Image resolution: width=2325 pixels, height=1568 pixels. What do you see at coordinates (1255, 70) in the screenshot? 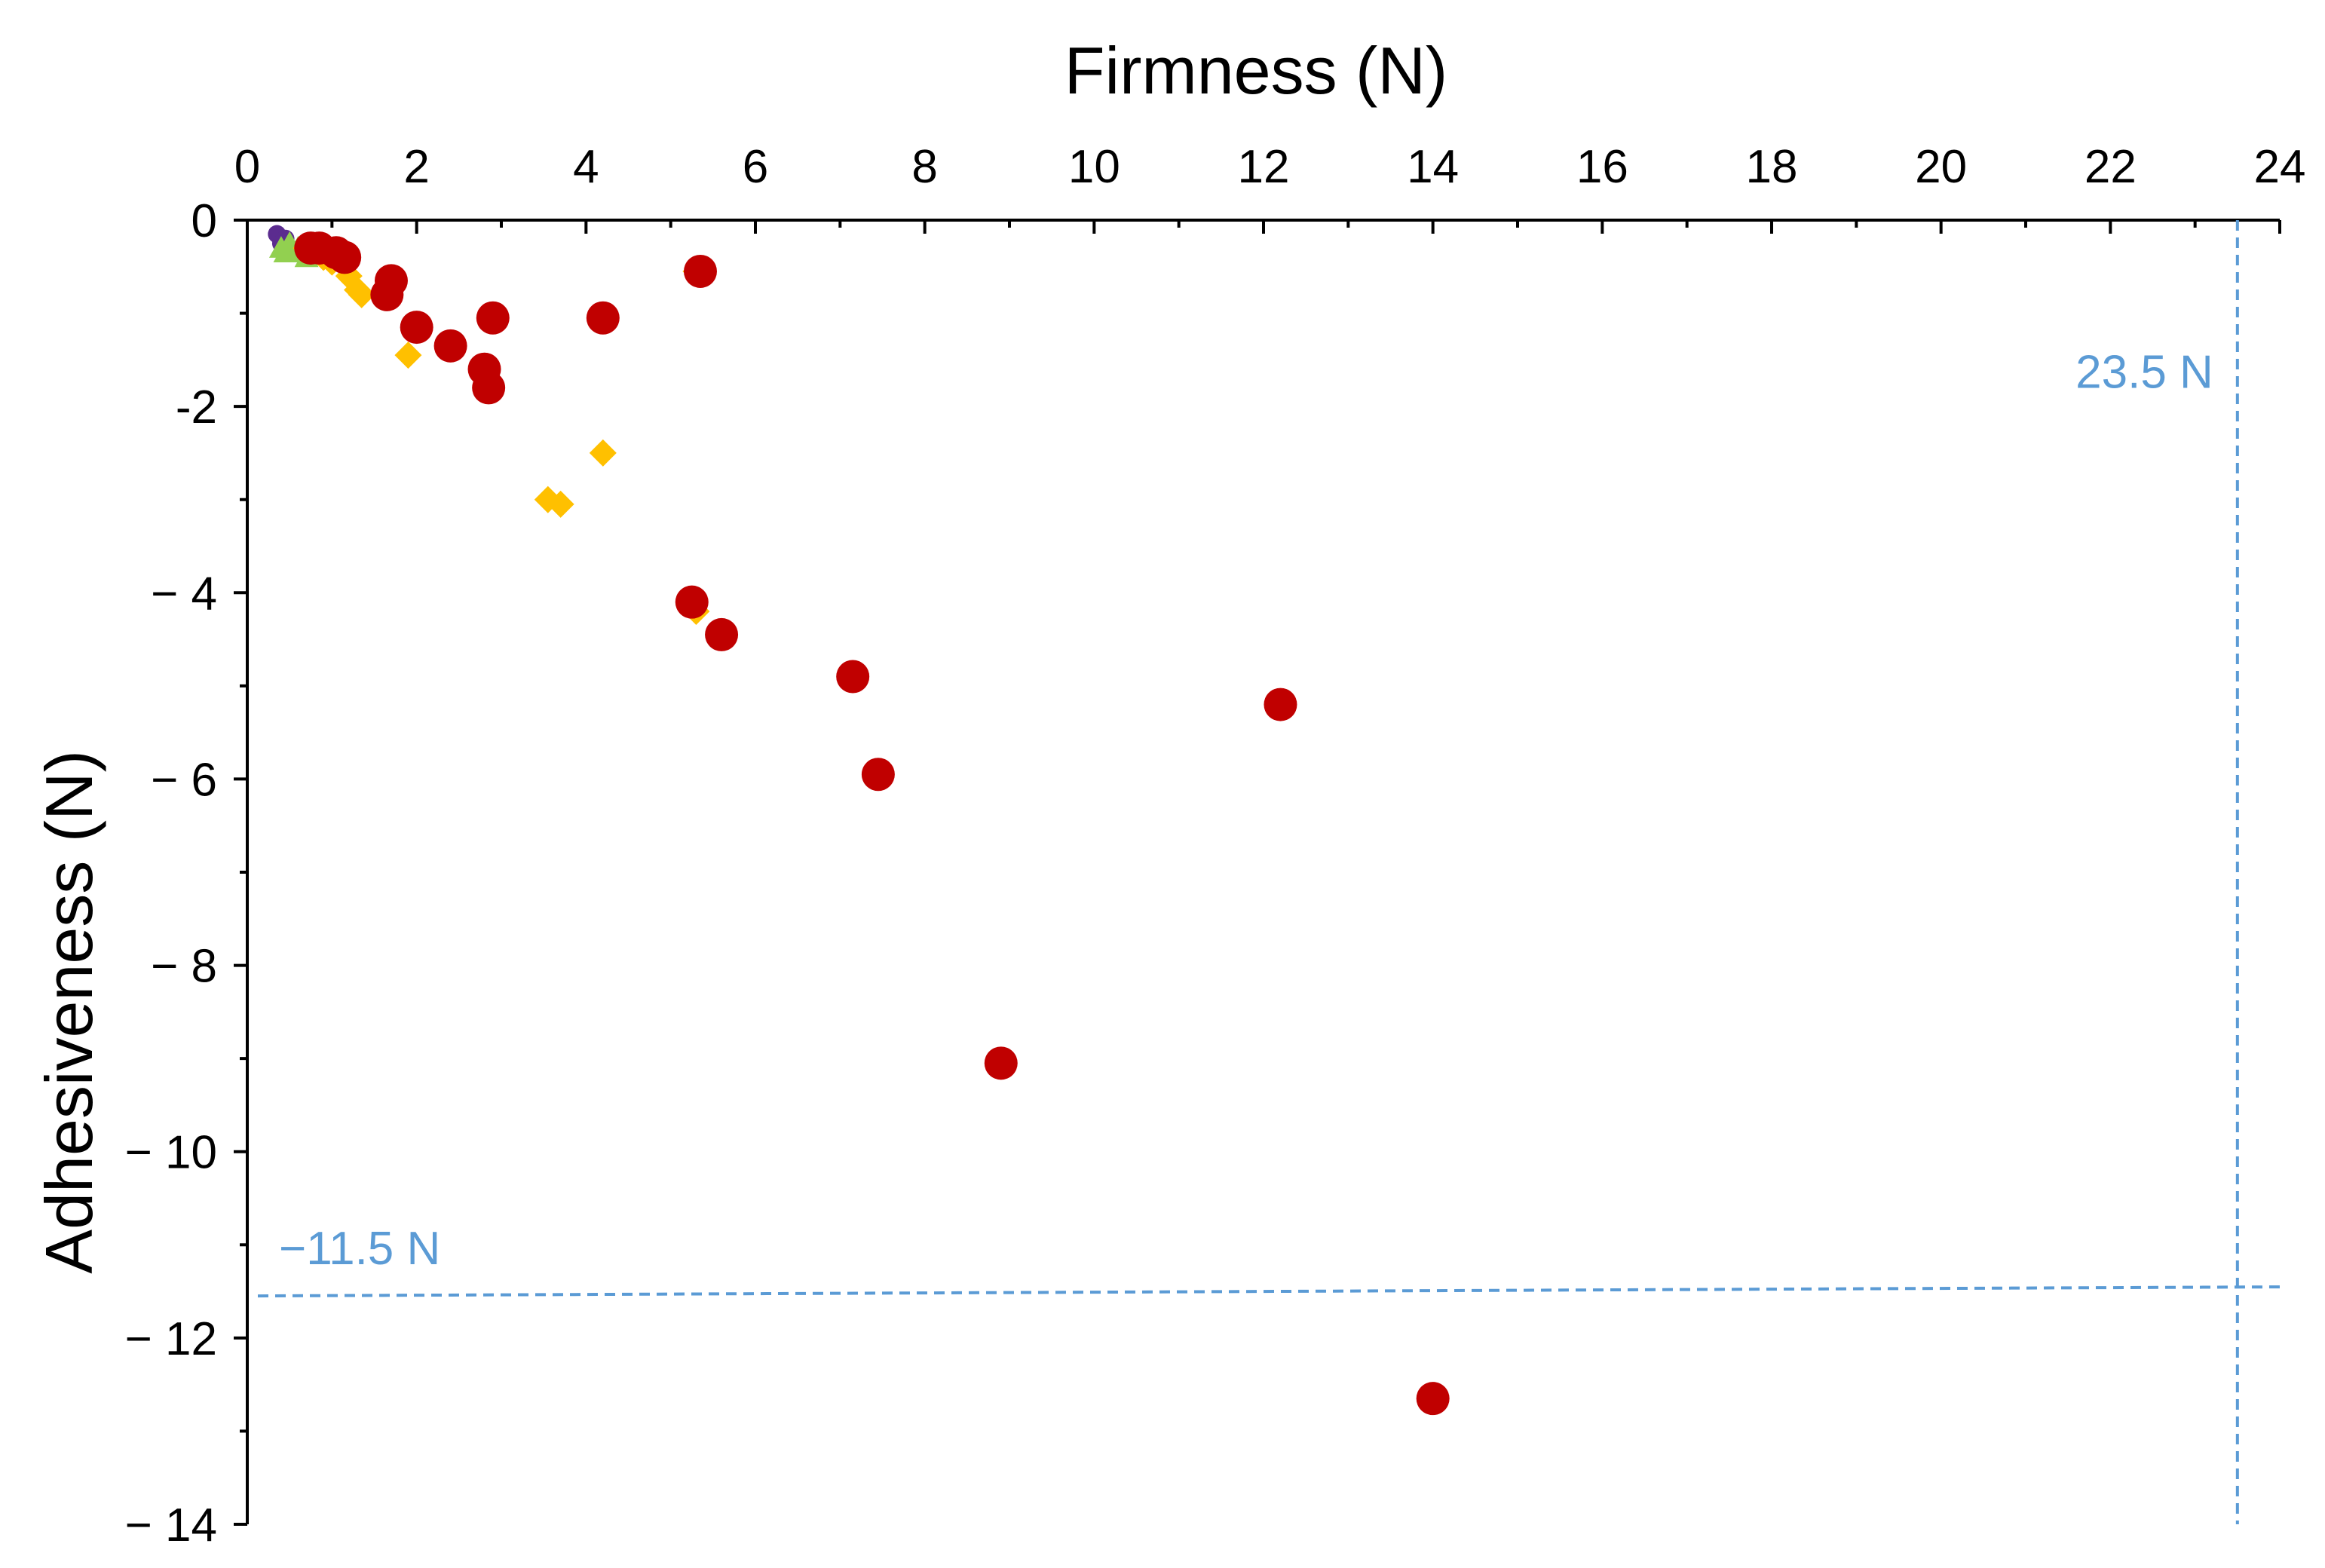
I see `x-axis-title: Firmness (N)` at bounding box center [1255, 70].